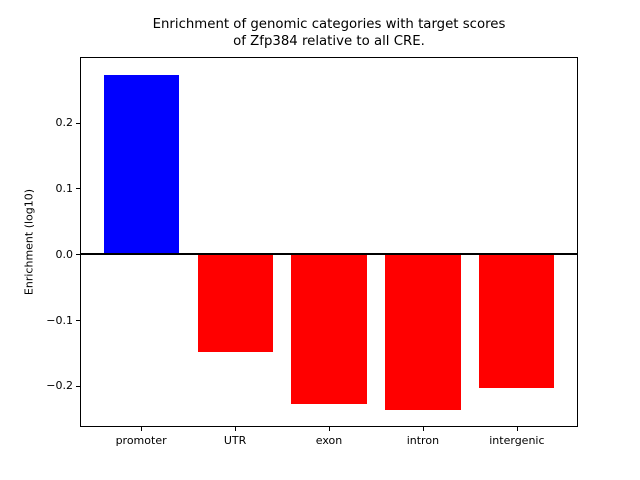 Image resolution: width=640 pixels, height=480 pixels. Describe the element at coordinates (329, 254) in the screenshot. I see `zero-line` at that location.